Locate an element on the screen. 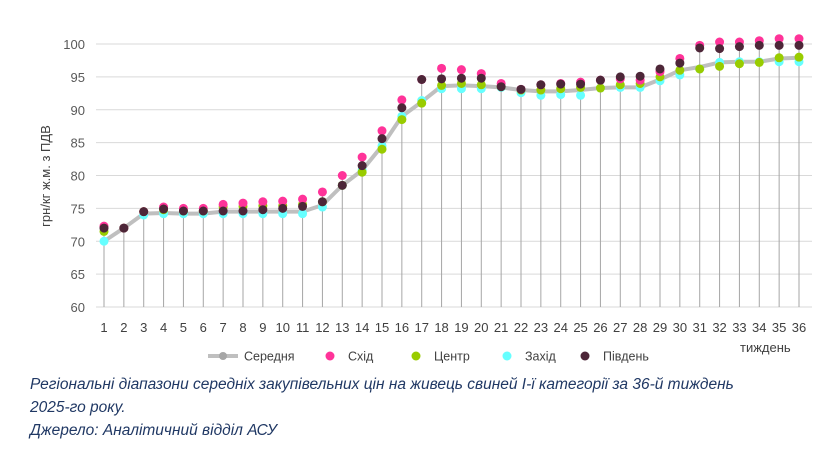 This screenshot has width=837, height=460. y-tick-label: 80 is located at coordinates (78, 176).